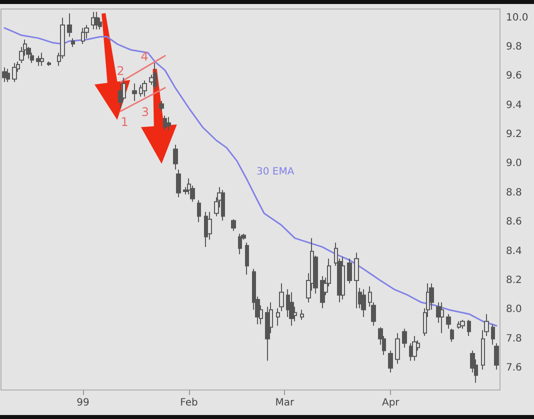 This screenshot has width=534, height=419. What do you see at coordinates (275, 172) in the screenshot?
I see `series-label: 30 EMA` at bounding box center [275, 172].